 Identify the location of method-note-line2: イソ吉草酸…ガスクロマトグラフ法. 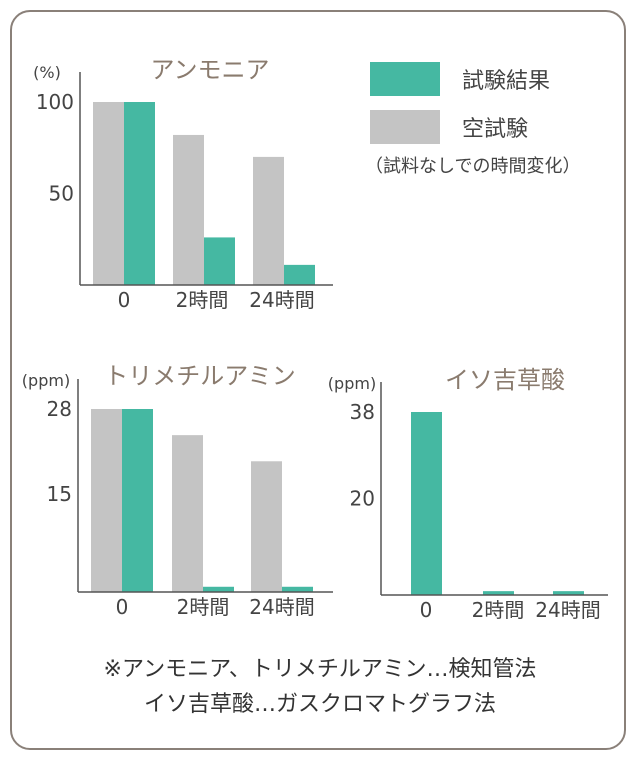
(319, 704).